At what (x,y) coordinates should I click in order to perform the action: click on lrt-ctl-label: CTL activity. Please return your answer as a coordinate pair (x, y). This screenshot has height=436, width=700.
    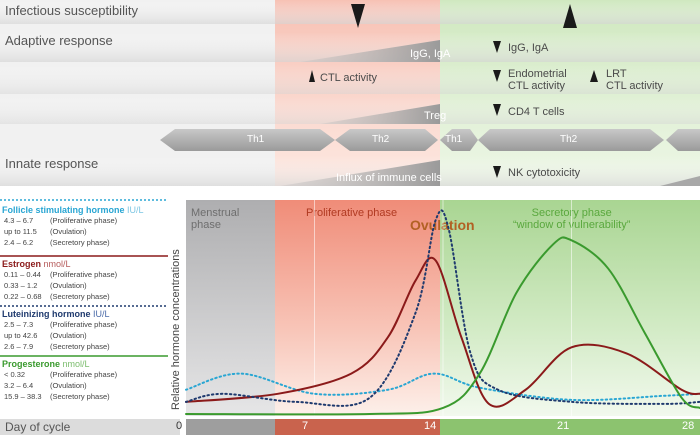
    Looking at the image, I should click on (635, 86).